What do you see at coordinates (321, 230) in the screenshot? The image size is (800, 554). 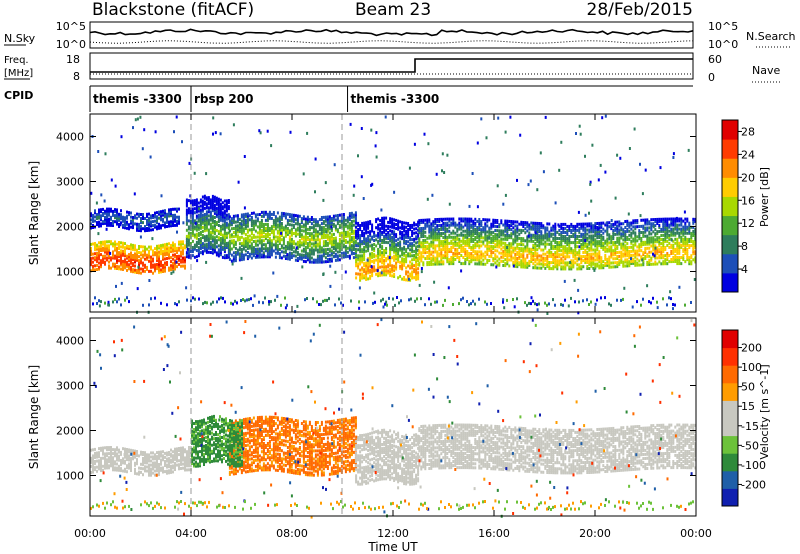 I see `p-cell-1908` at bounding box center [321, 230].